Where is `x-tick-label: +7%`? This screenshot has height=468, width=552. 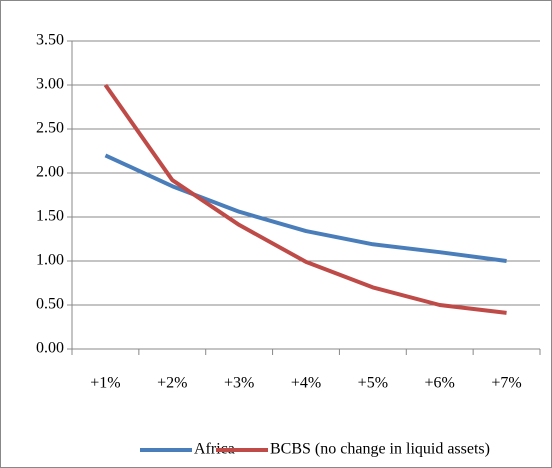 x-tick-label: +7% is located at coordinates (506, 383).